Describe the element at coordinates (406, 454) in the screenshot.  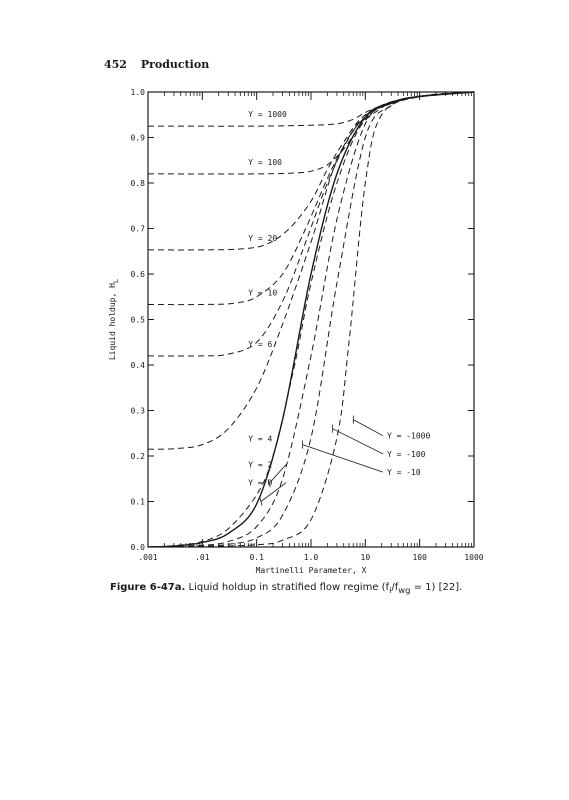
I see `curve-label-9: Y = -100` at that location.